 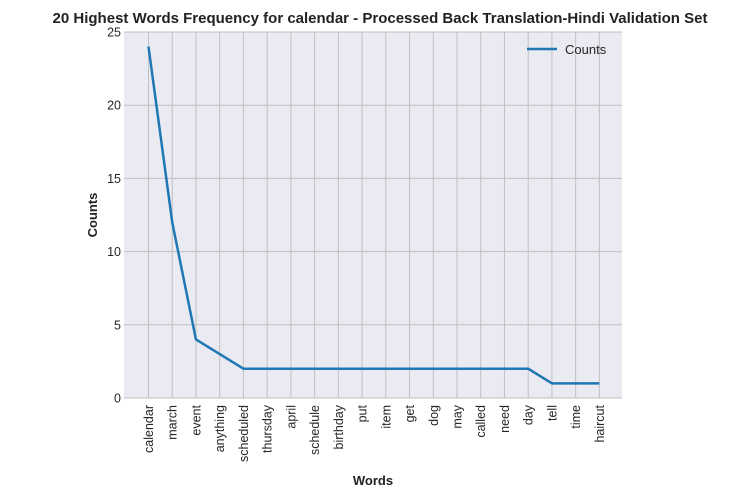 I want to click on y-tick-label: 20, so click(x=114, y=106).